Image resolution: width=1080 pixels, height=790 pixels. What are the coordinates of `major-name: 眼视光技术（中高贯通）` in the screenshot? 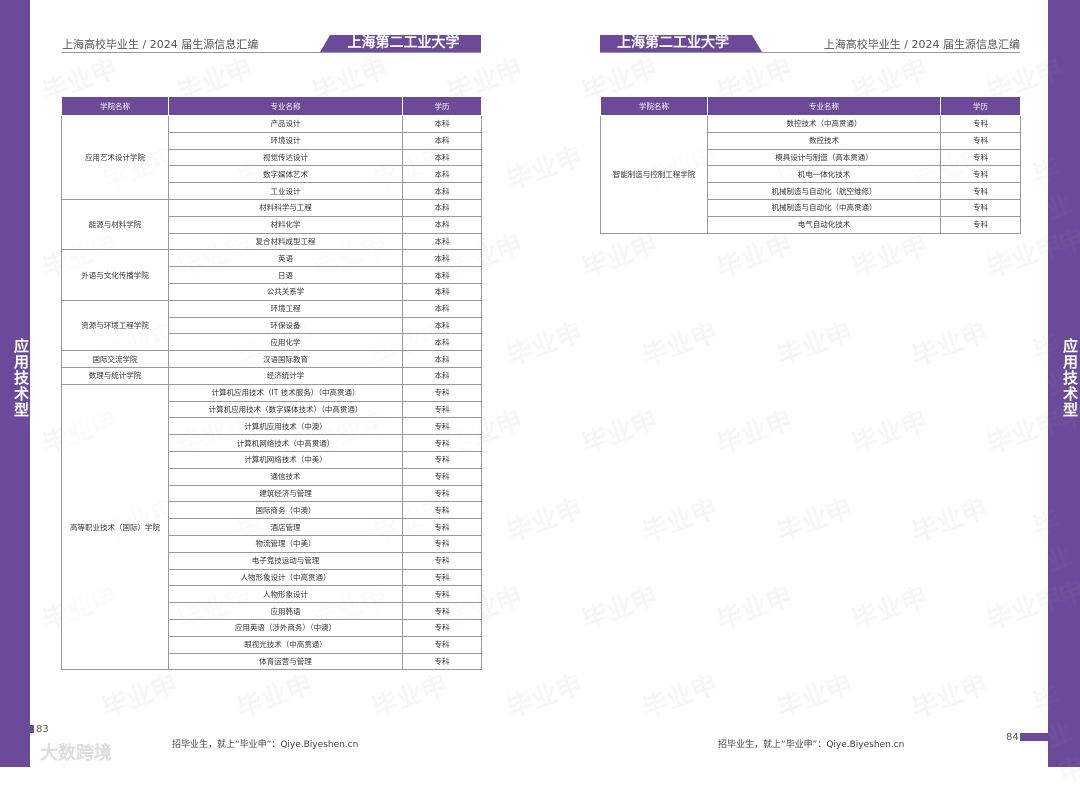 It's located at (285, 644).